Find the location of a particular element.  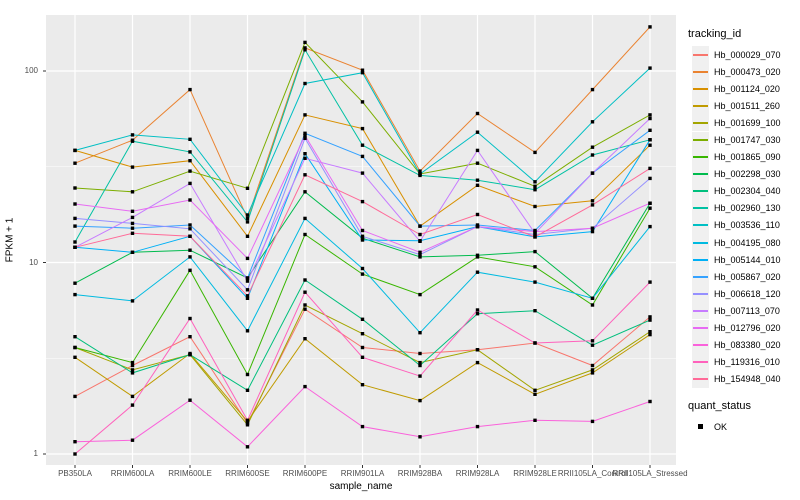

legend-label: Hb_000029_070 is located at coordinates (747, 54).